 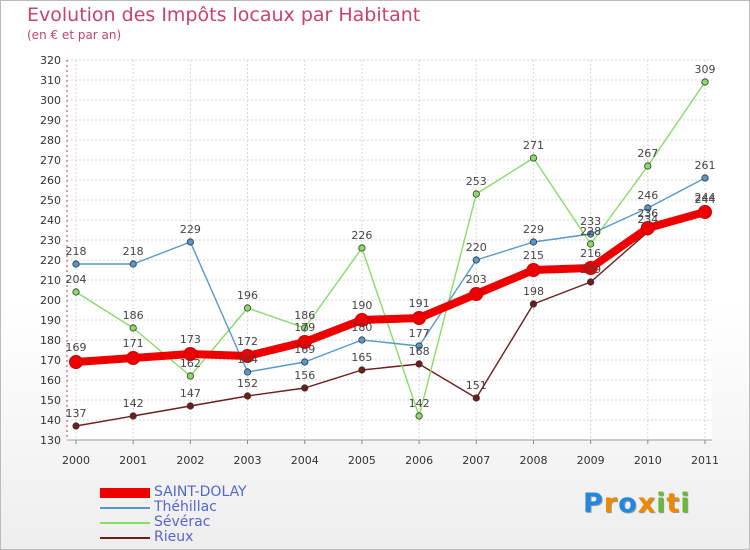 I want to click on data-label-saint-dolay: 179, so click(x=304, y=327).